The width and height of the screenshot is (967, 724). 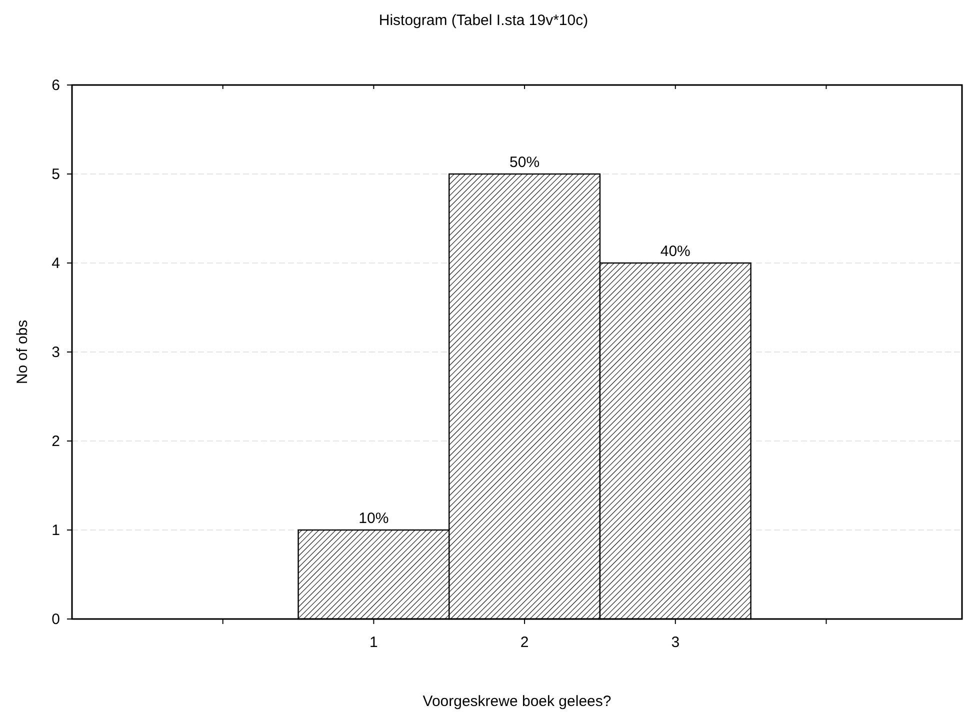 What do you see at coordinates (56, 530) in the screenshot?
I see `y-tick-label: 1` at bounding box center [56, 530].